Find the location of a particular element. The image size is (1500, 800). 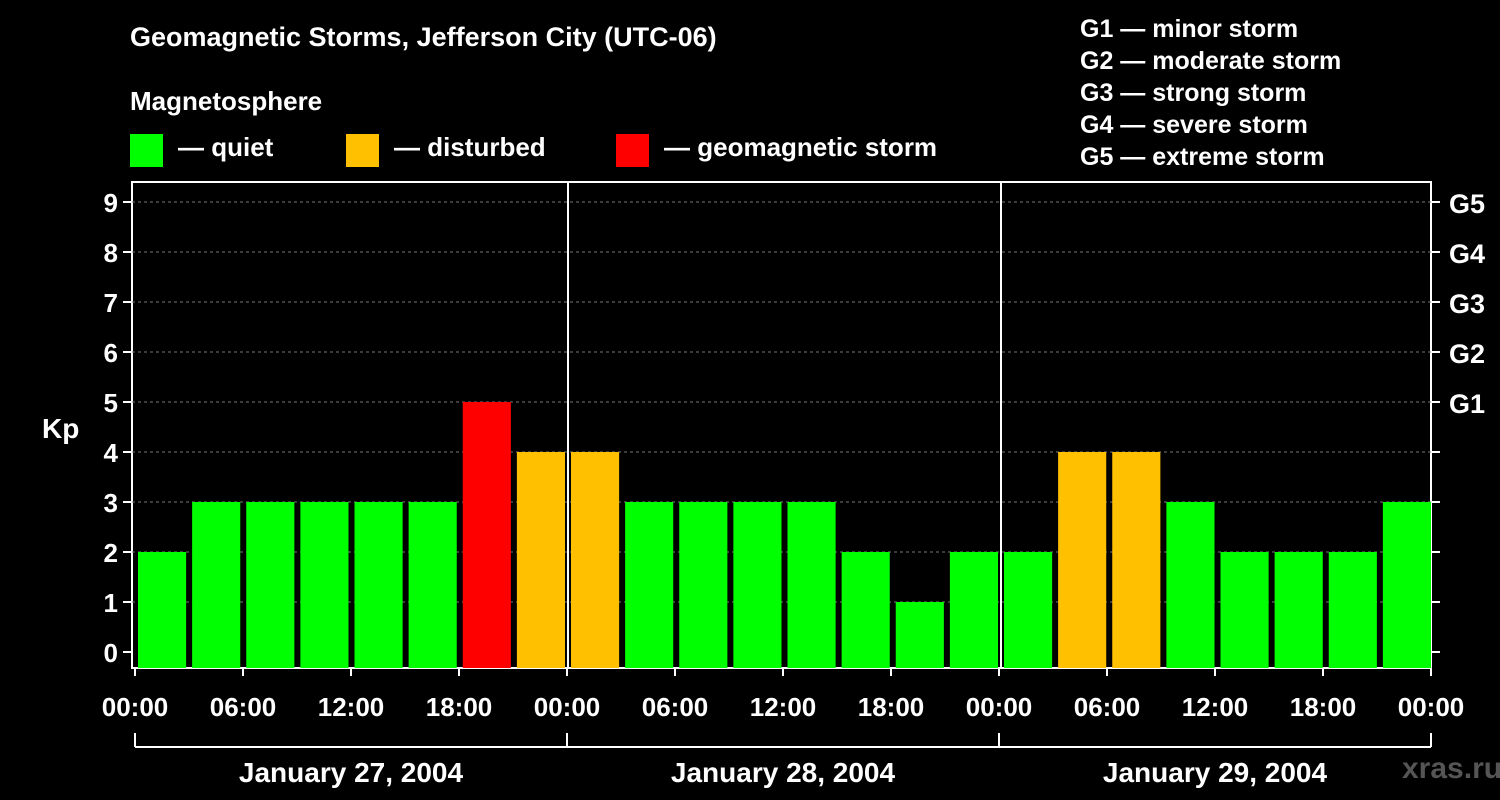

legend-label-quiet: — quiet is located at coordinates (226, 147).